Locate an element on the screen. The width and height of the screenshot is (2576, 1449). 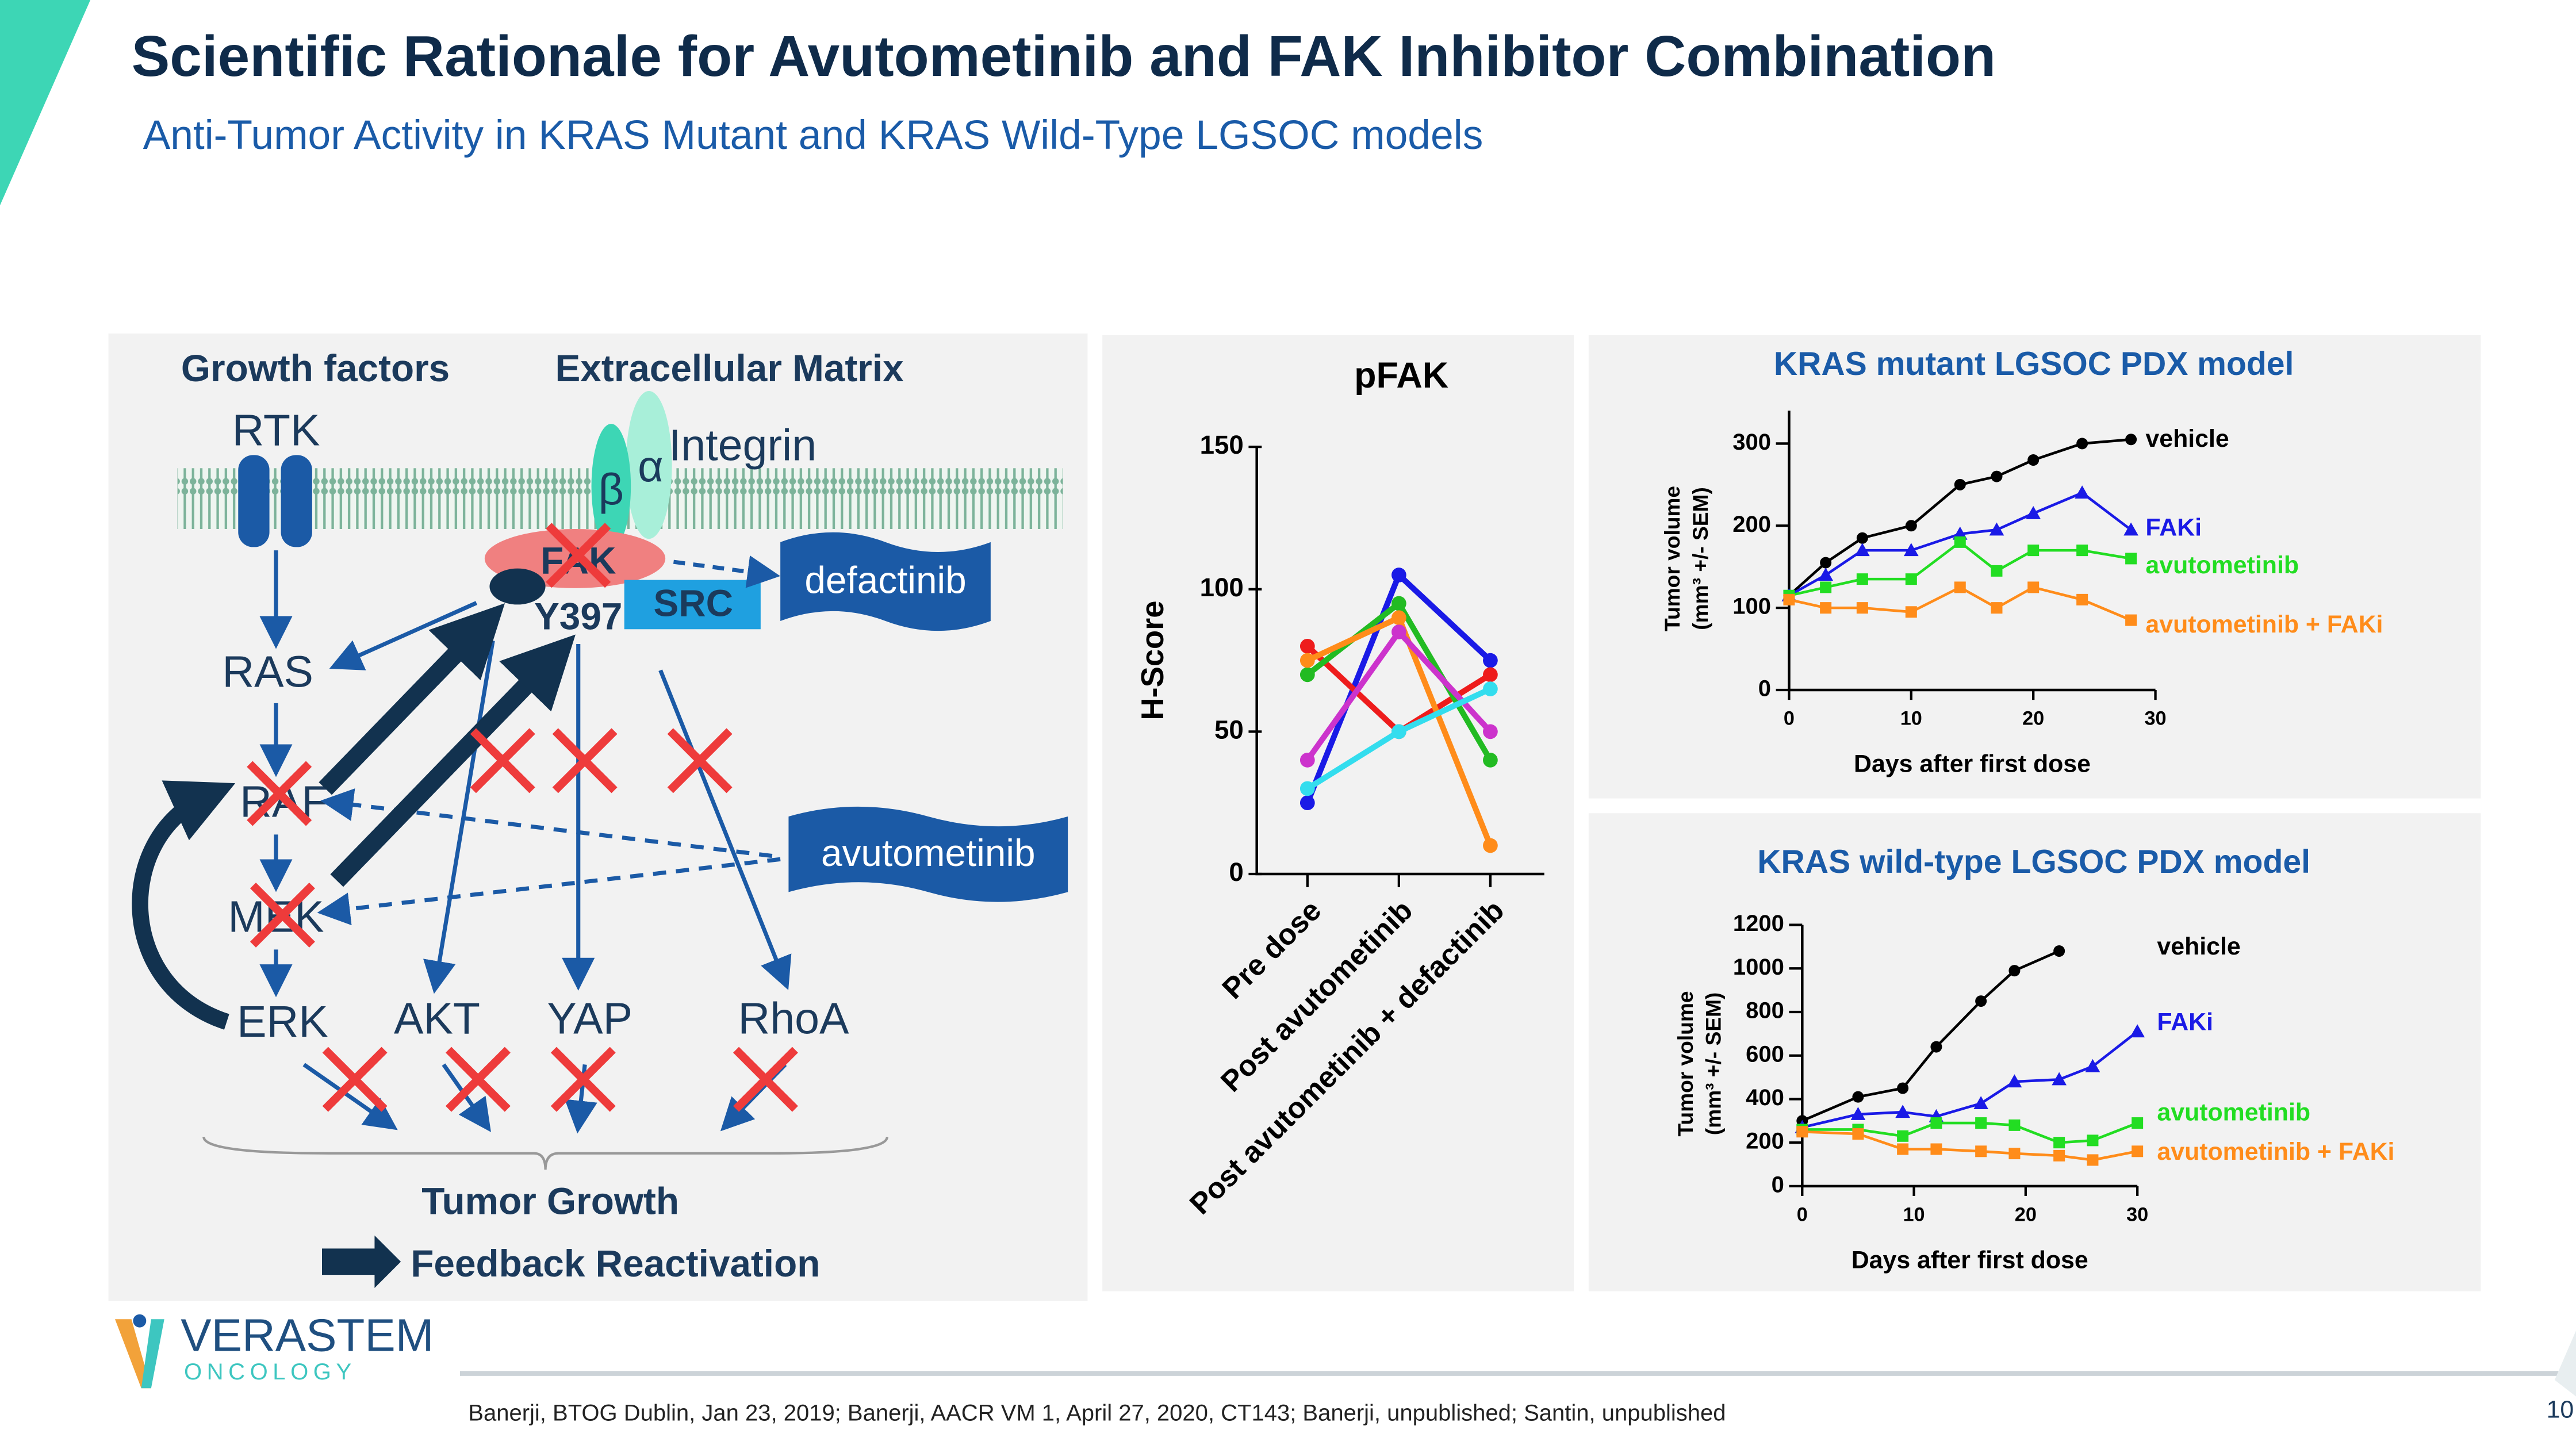
x-tick-label: 0 is located at coordinates (1789, 718).